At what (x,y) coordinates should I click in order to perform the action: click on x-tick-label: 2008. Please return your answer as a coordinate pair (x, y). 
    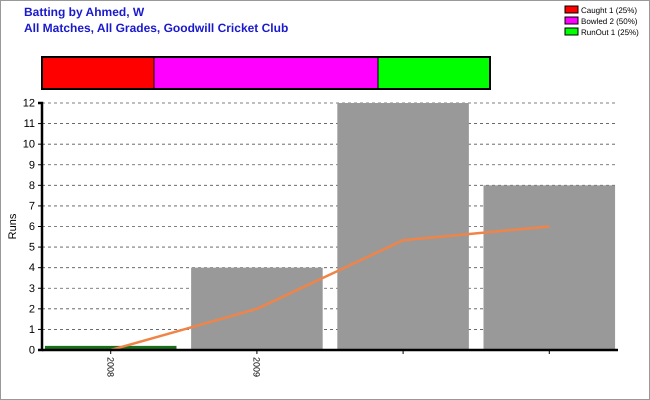
    Looking at the image, I should click on (111, 367).